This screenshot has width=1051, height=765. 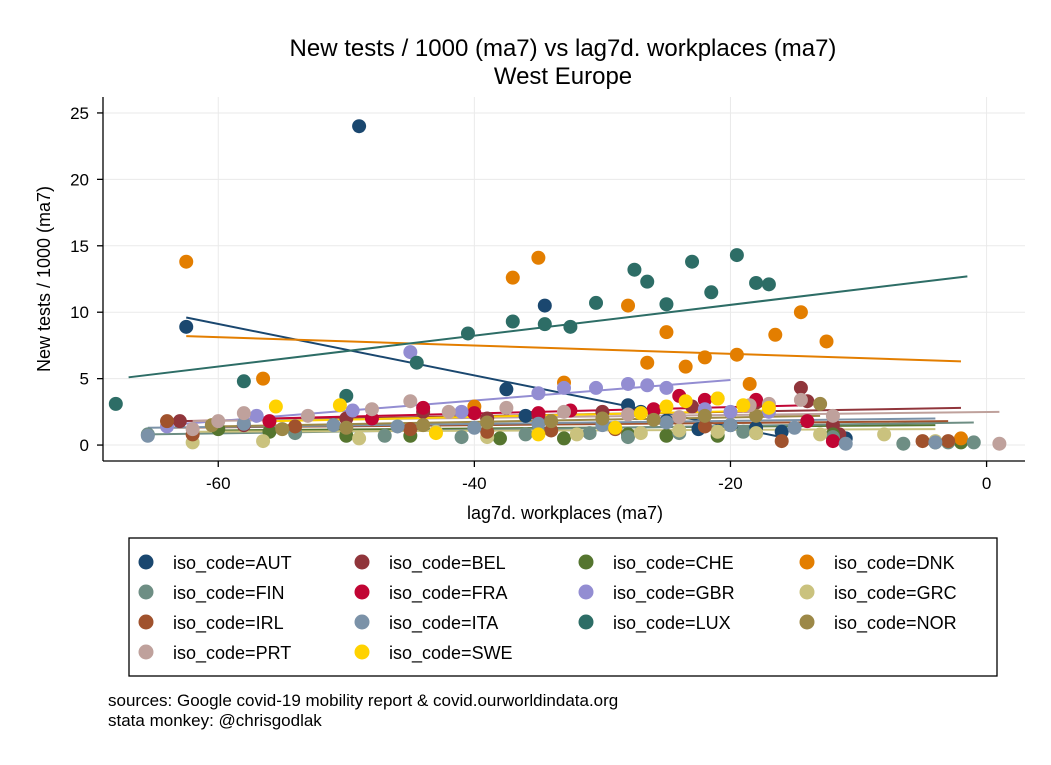 What do you see at coordinates (563, 76) in the screenshot?
I see `chart-subtitle: West Europe` at bounding box center [563, 76].